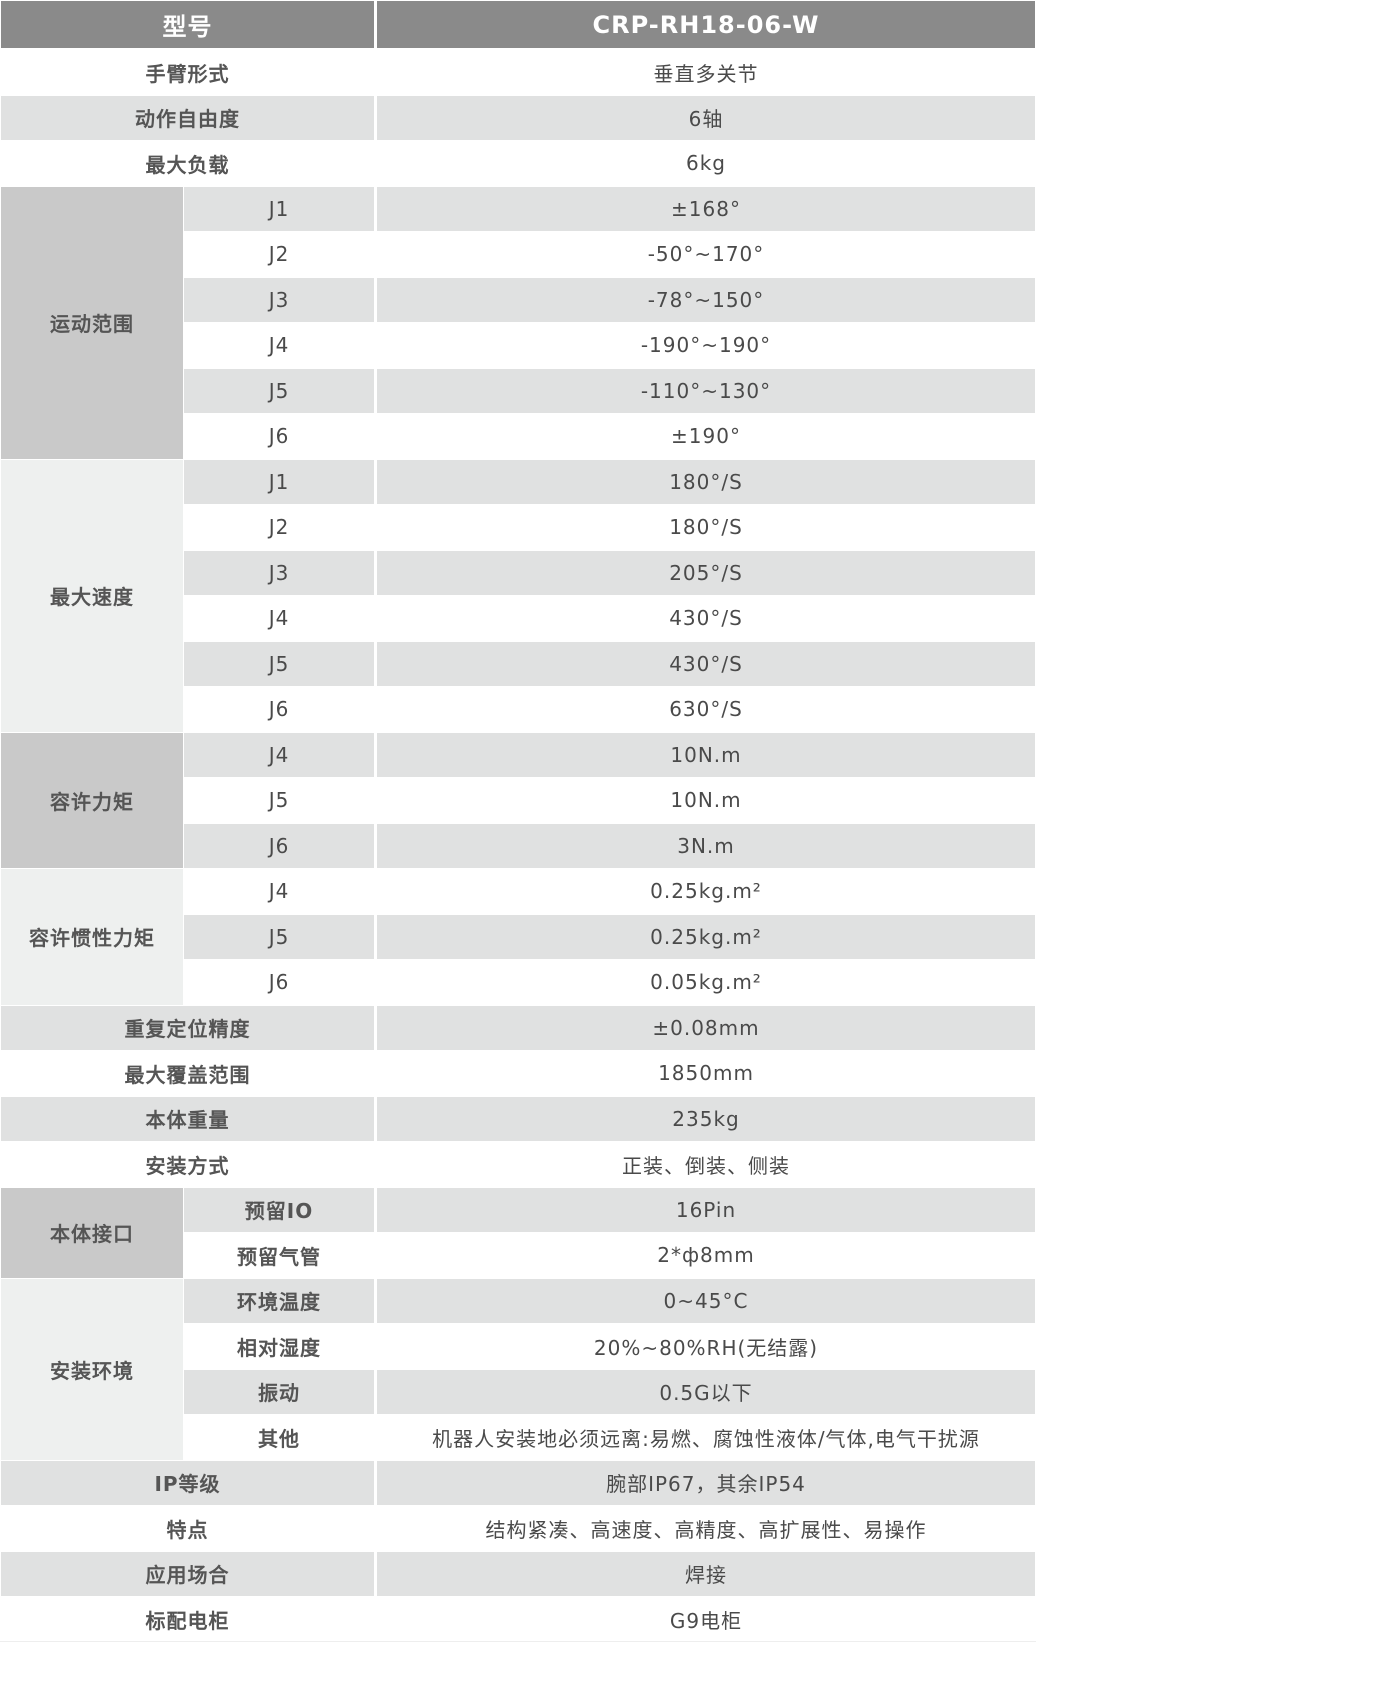  I want to click on row-label: 特点, so click(188, 1528).